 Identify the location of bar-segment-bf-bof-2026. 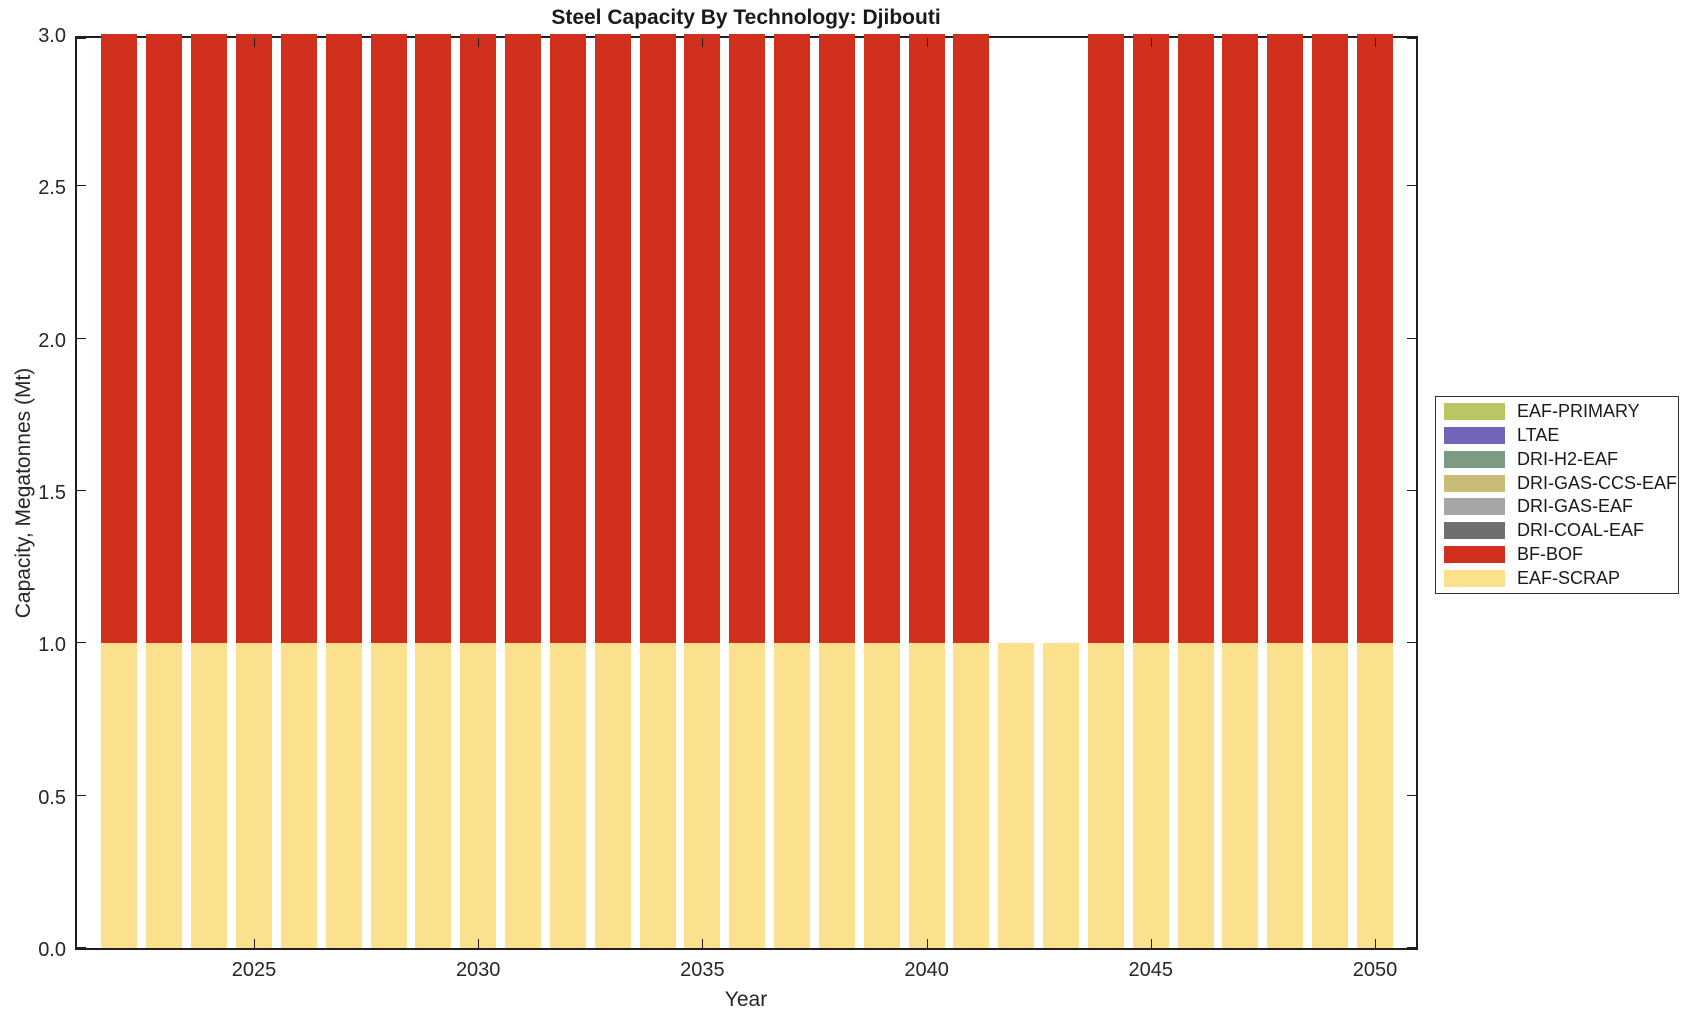
(298, 339).